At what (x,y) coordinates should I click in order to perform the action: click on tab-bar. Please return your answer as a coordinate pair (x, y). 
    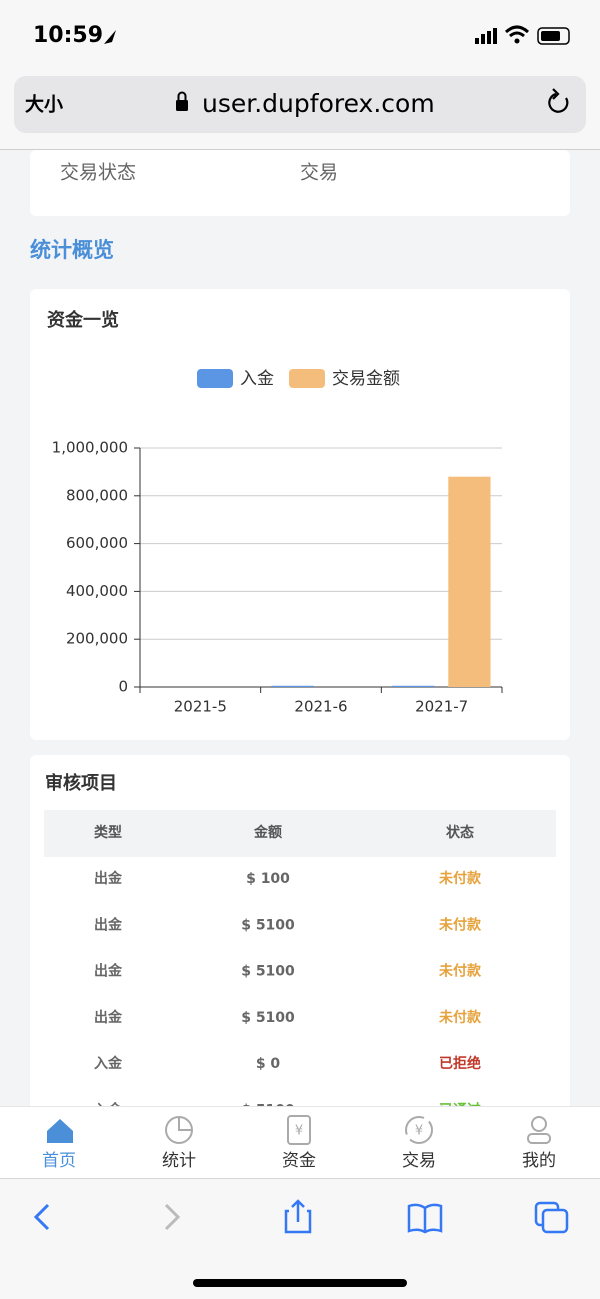
    Looking at the image, I should click on (300, 1142).